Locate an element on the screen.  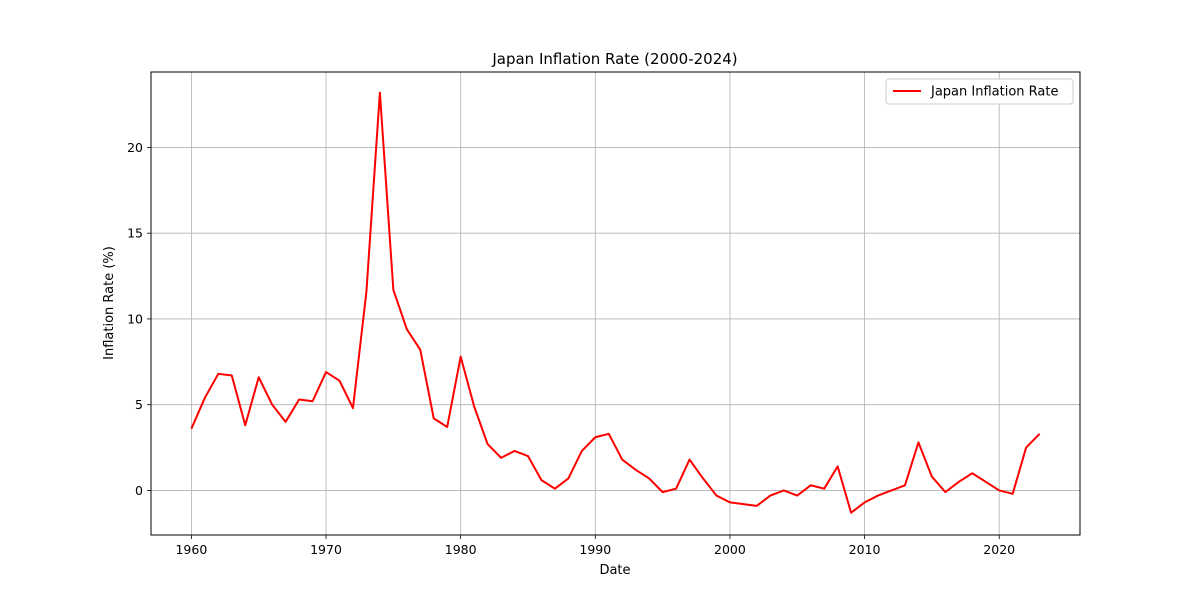
x-tick-label: 1960 is located at coordinates (191, 549).